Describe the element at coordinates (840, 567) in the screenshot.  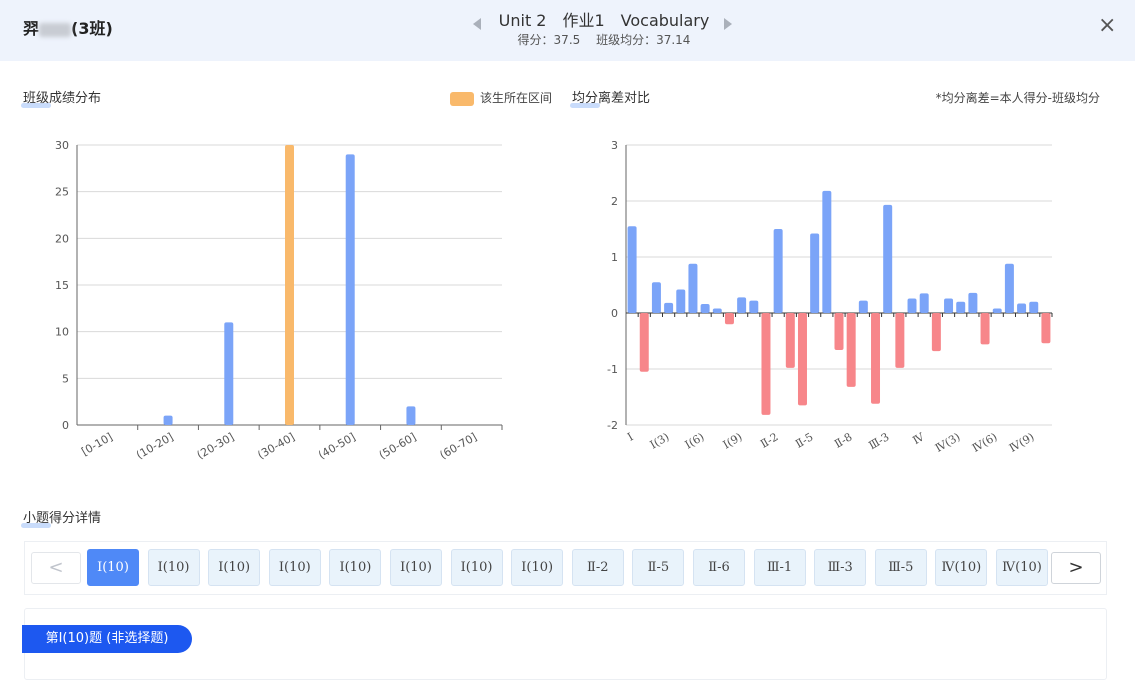
I see `question-button: Ⅲ-3` at that location.